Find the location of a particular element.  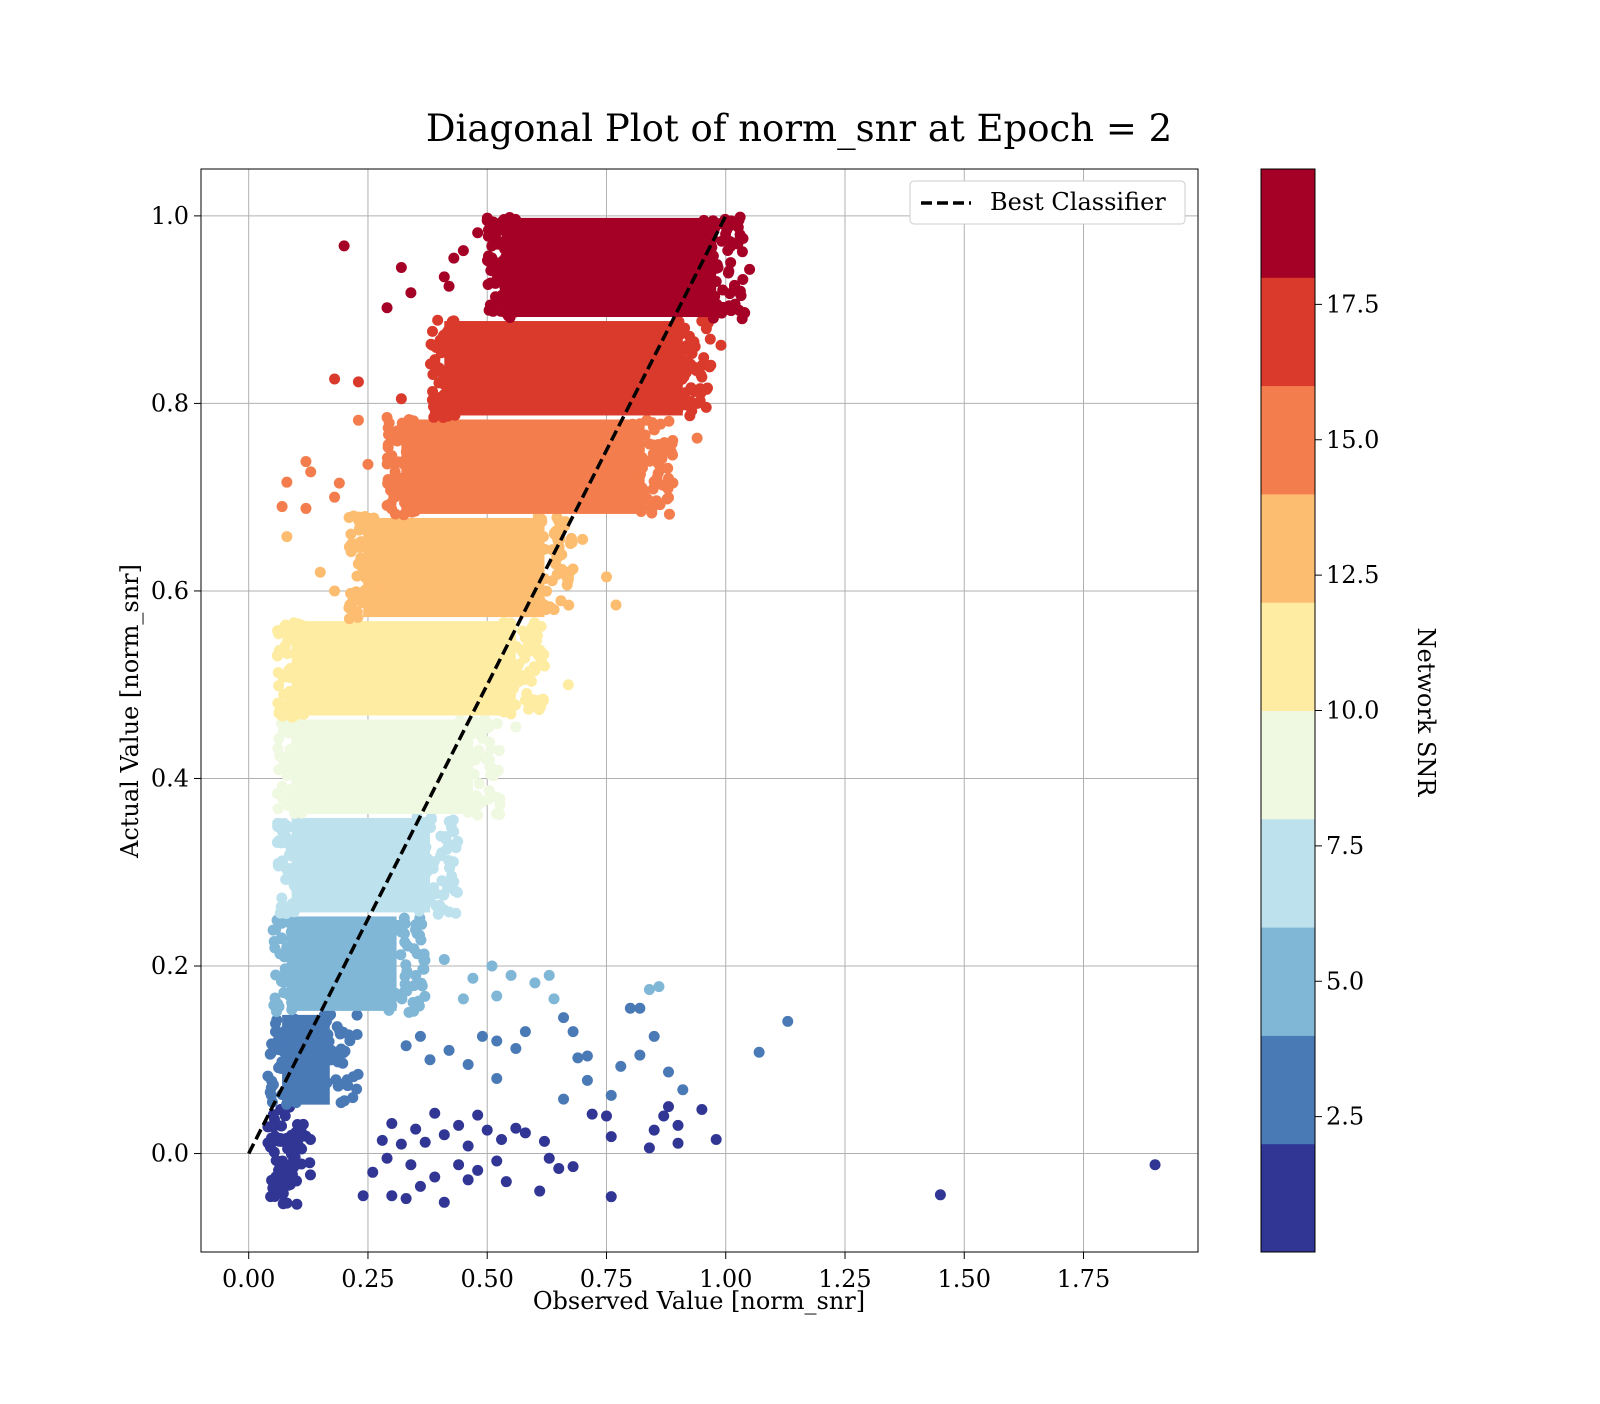

x-tick-label: 1.25 is located at coordinates (844, 1279).